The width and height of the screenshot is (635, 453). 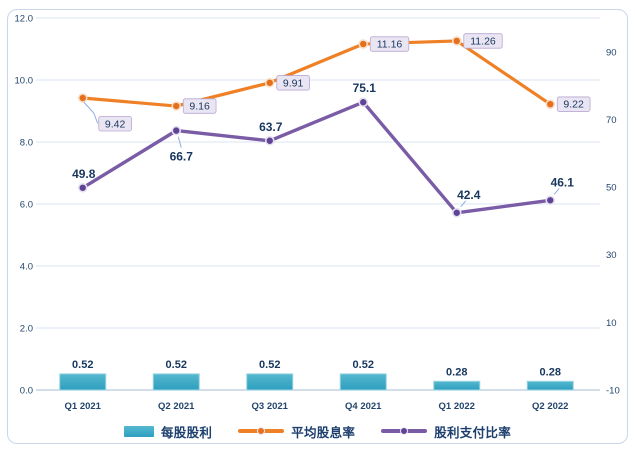 I want to click on x-axis-category-label: Q4 2021, so click(x=363, y=406).